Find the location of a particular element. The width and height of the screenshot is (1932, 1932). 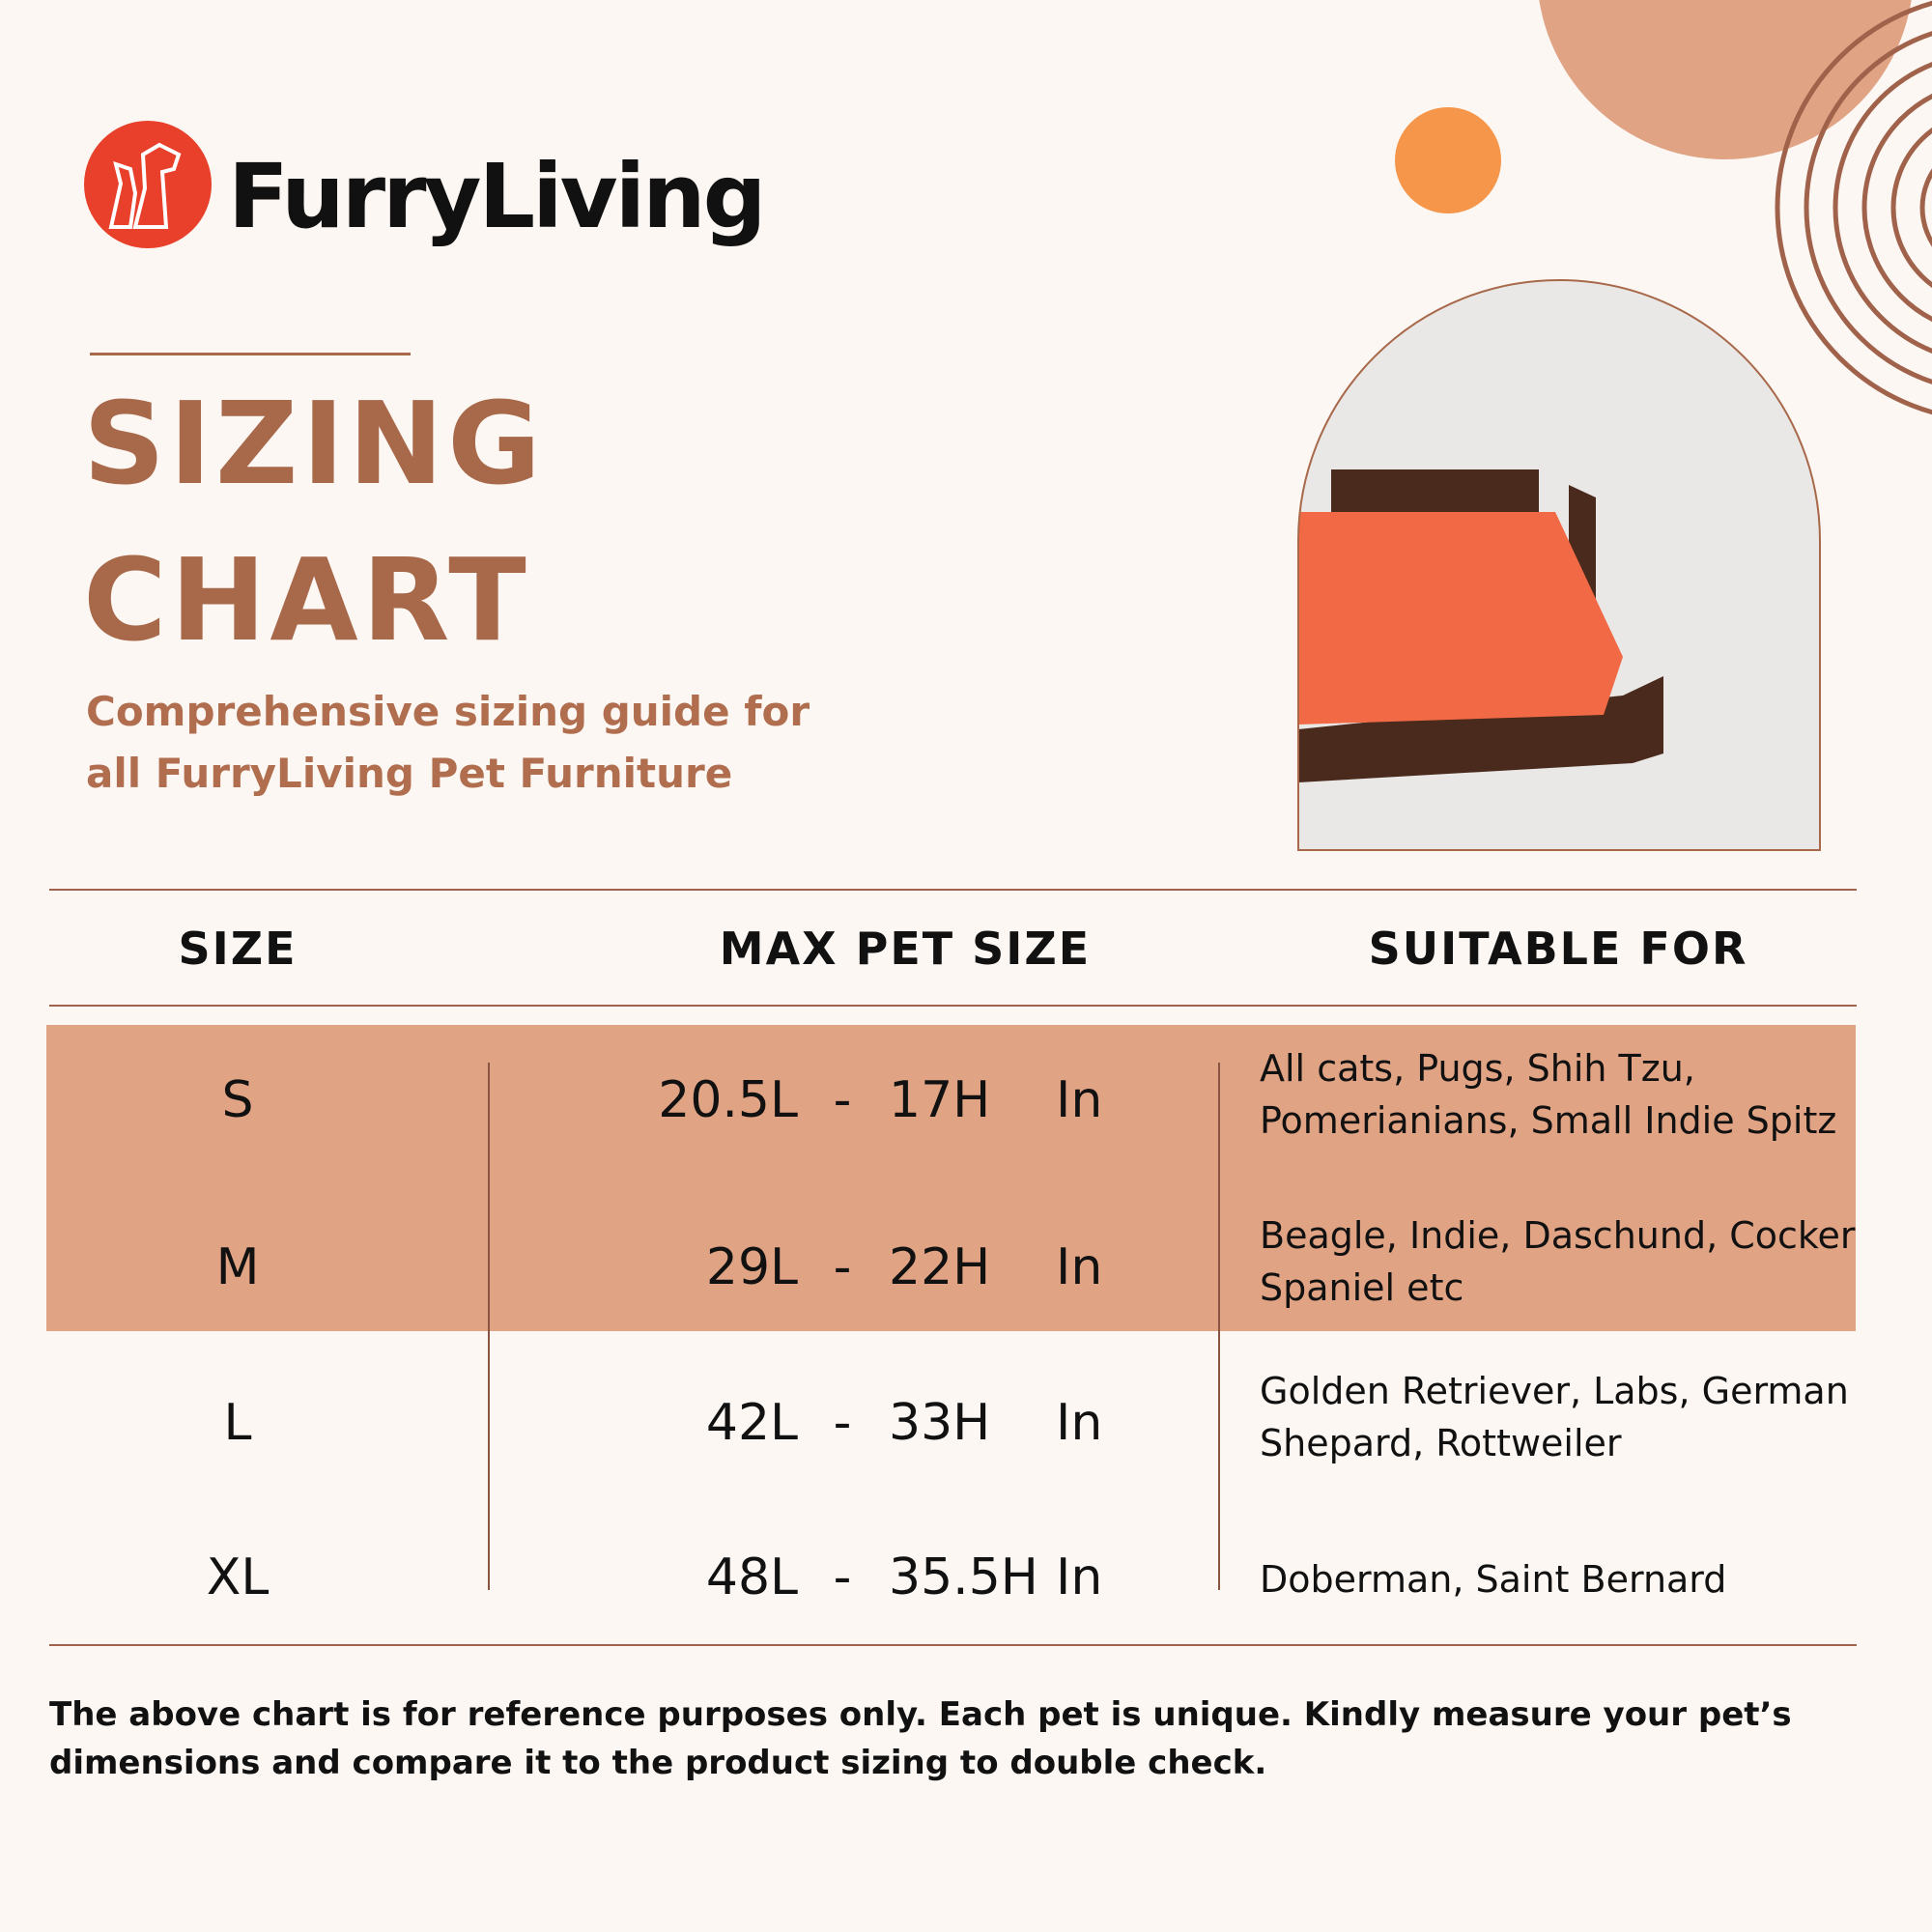

logo-pets is located at coordinates (145, 185).